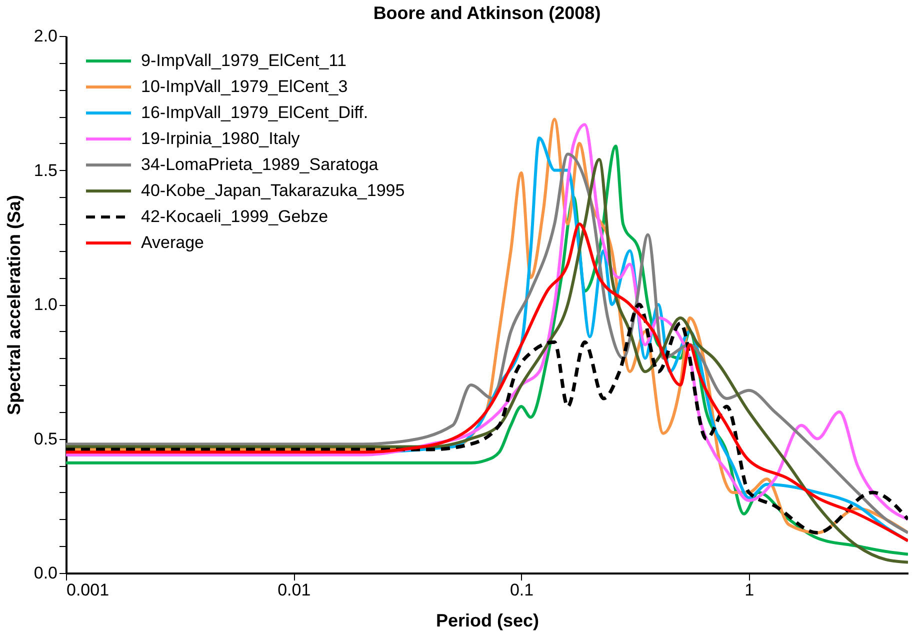 The width and height of the screenshot is (916, 635). What do you see at coordinates (88, 590) in the screenshot?
I see `x-tick-label: 0.001` at bounding box center [88, 590].